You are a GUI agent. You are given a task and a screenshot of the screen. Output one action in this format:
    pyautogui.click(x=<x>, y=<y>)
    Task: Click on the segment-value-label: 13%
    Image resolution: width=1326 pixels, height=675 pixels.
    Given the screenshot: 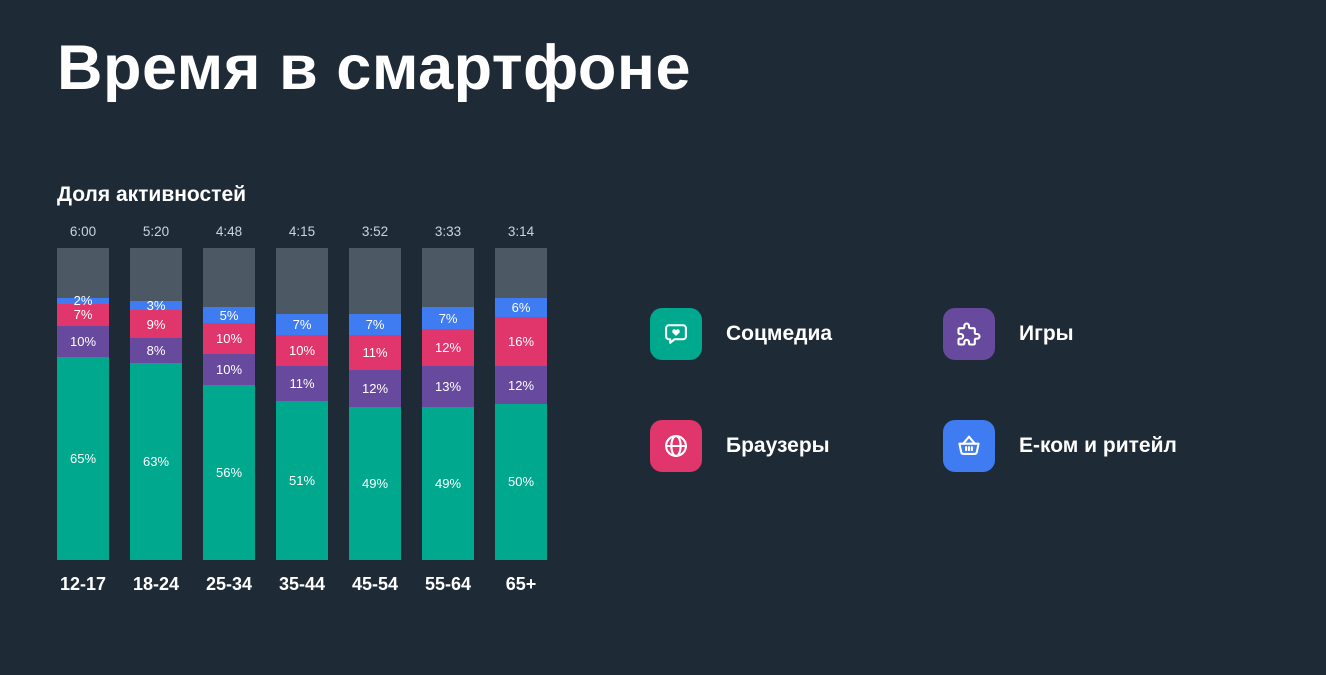 What is the action you would take?
    pyautogui.click(x=448, y=387)
    